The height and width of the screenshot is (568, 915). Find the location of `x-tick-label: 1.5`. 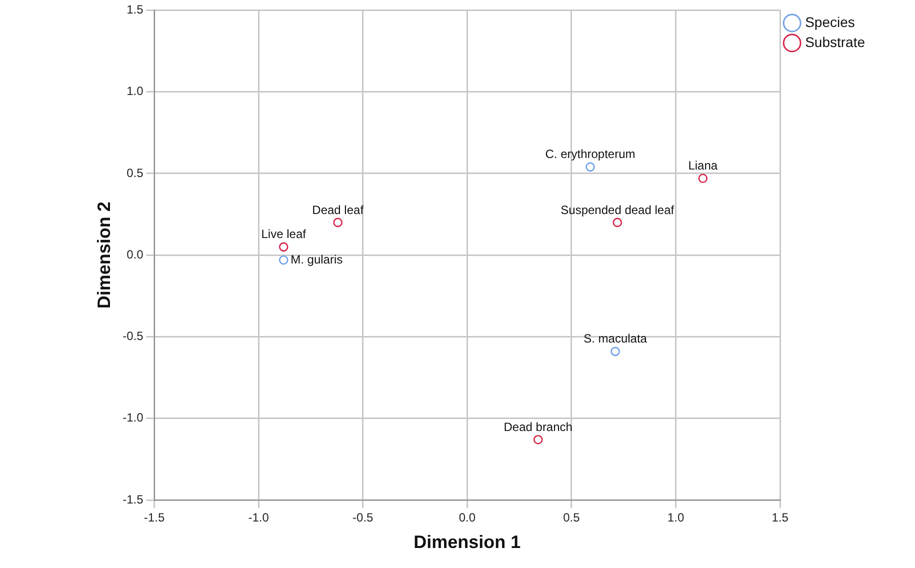

x-tick-label: 1.5 is located at coordinates (780, 517).